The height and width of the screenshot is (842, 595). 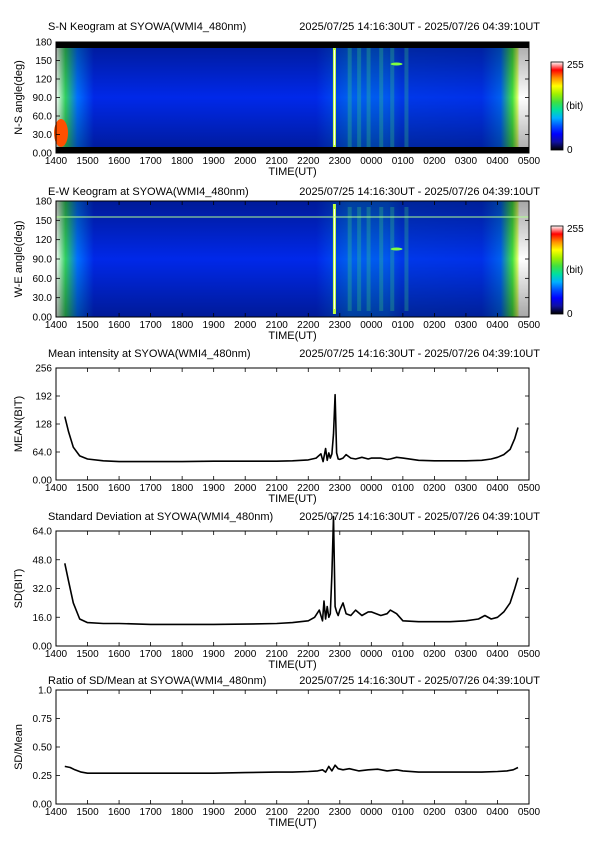 I want to click on panel-0-xtick-label: 0500, so click(x=529, y=161).